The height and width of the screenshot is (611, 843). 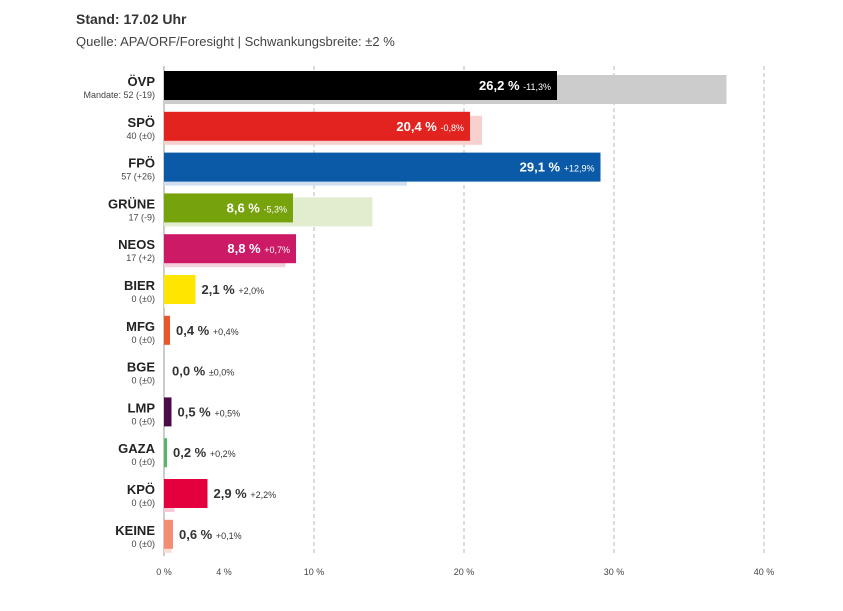 I want to click on party-label: ÖVP, so click(x=142, y=81).